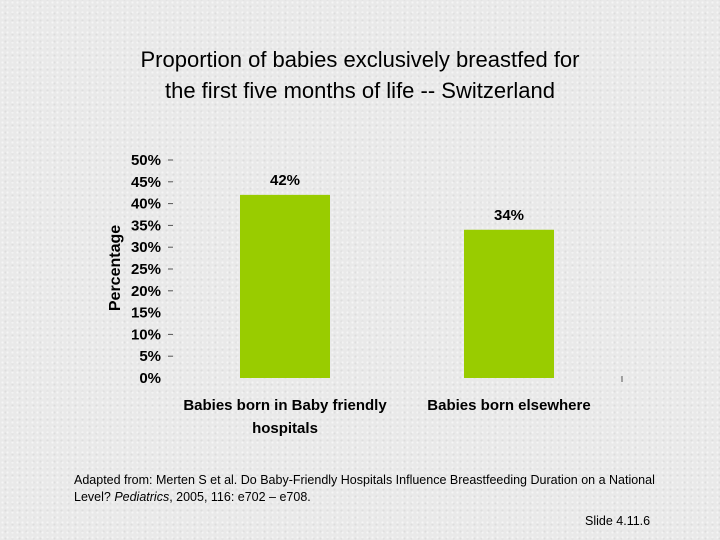  What do you see at coordinates (146, 269) in the screenshot?
I see `y-tick-label: 25%` at bounding box center [146, 269].